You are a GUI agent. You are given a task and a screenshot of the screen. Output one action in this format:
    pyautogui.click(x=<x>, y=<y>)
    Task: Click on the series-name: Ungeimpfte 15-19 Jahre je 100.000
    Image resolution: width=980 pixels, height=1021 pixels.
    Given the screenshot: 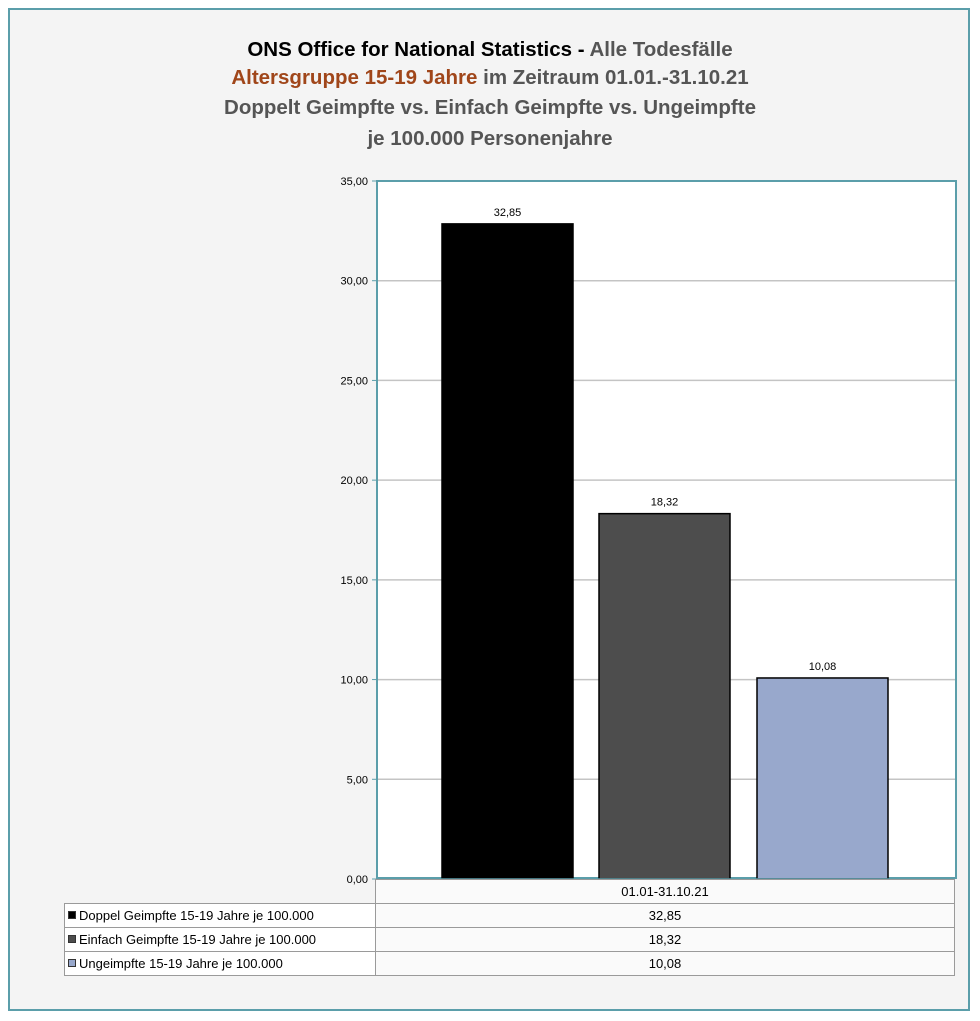 What is the action you would take?
    pyautogui.click(x=181, y=963)
    